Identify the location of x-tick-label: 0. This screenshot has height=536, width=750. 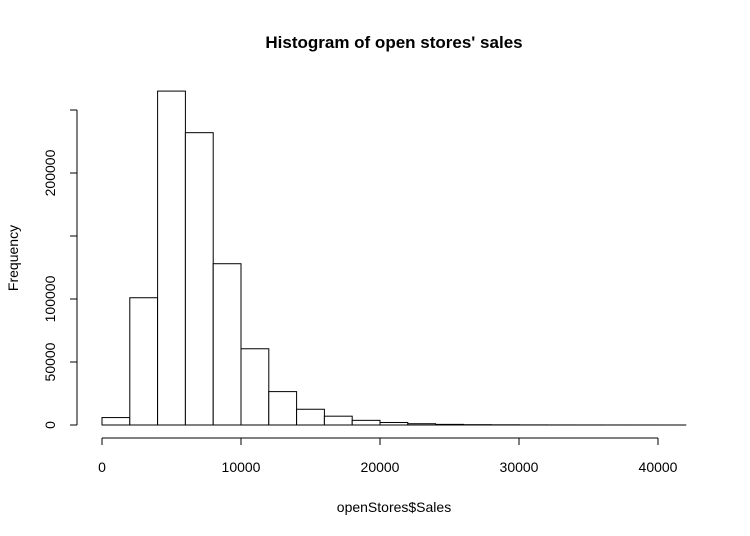
(102, 467).